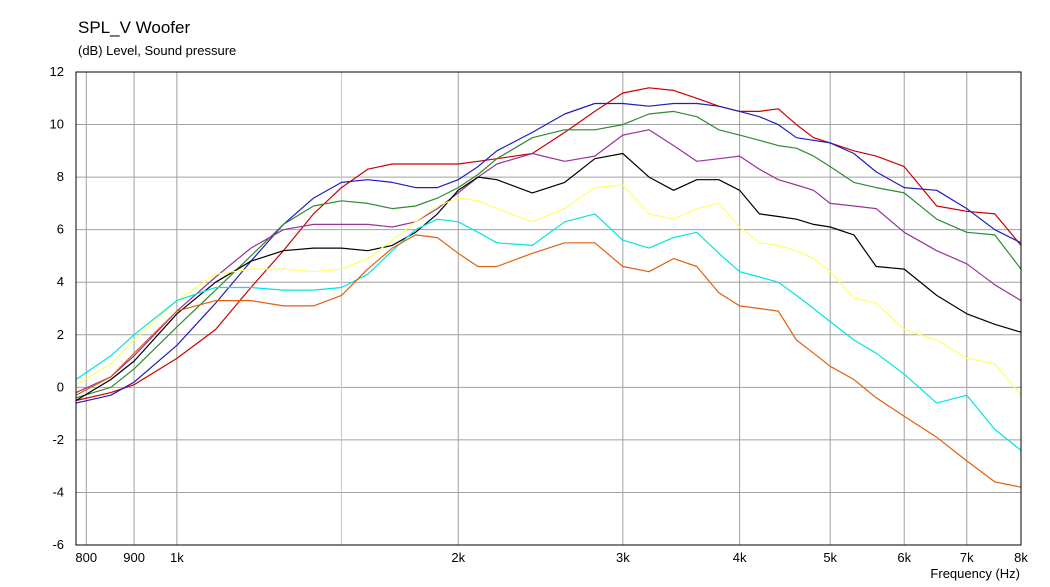  What do you see at coordinates (60, 281) in the screenshot?
I see `y-tick-label: 4` at bounding box center [60, 281].